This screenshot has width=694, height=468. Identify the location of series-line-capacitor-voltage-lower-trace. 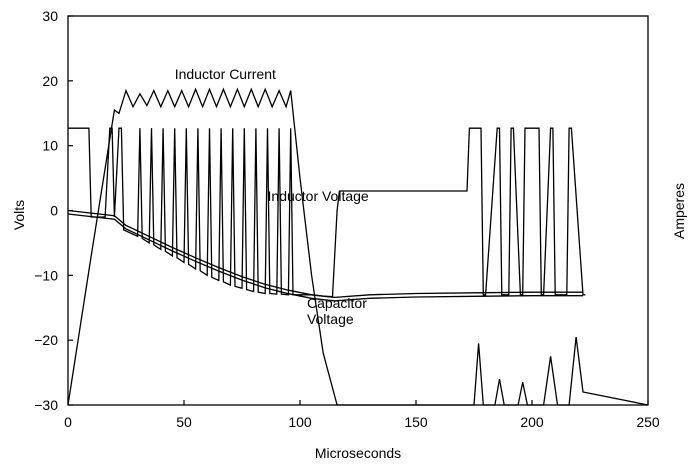
(325, 257).